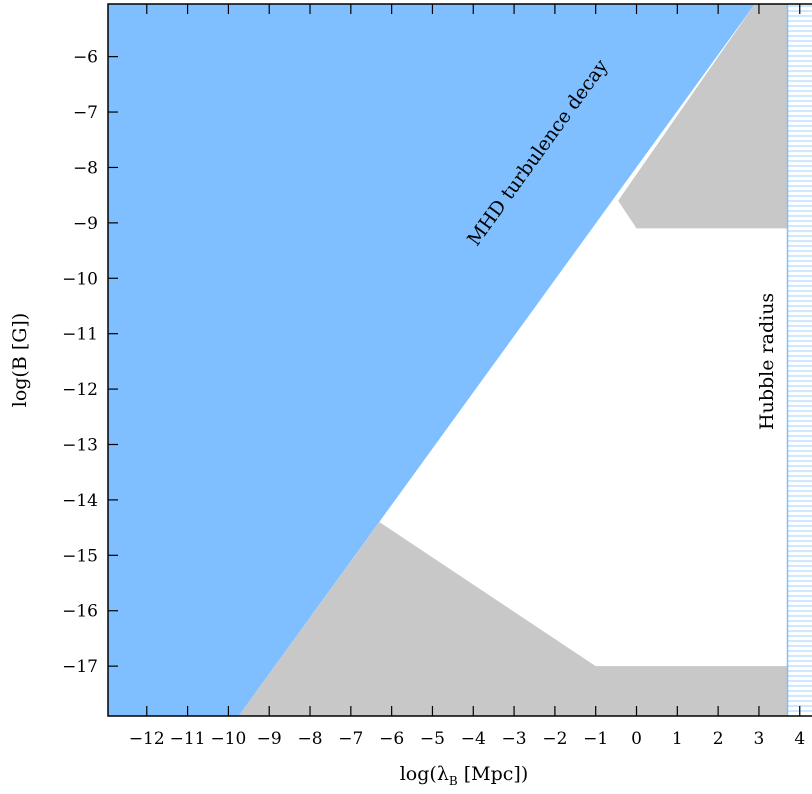  Describe the element at coordinates (80, 335) in the screenshot. I see `y-tick-label: −11` at that location.